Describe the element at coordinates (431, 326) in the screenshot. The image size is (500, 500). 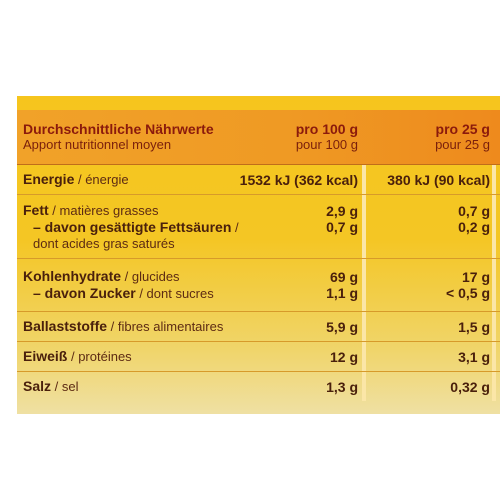
I see `value-25g: 1,5 g` at that location.